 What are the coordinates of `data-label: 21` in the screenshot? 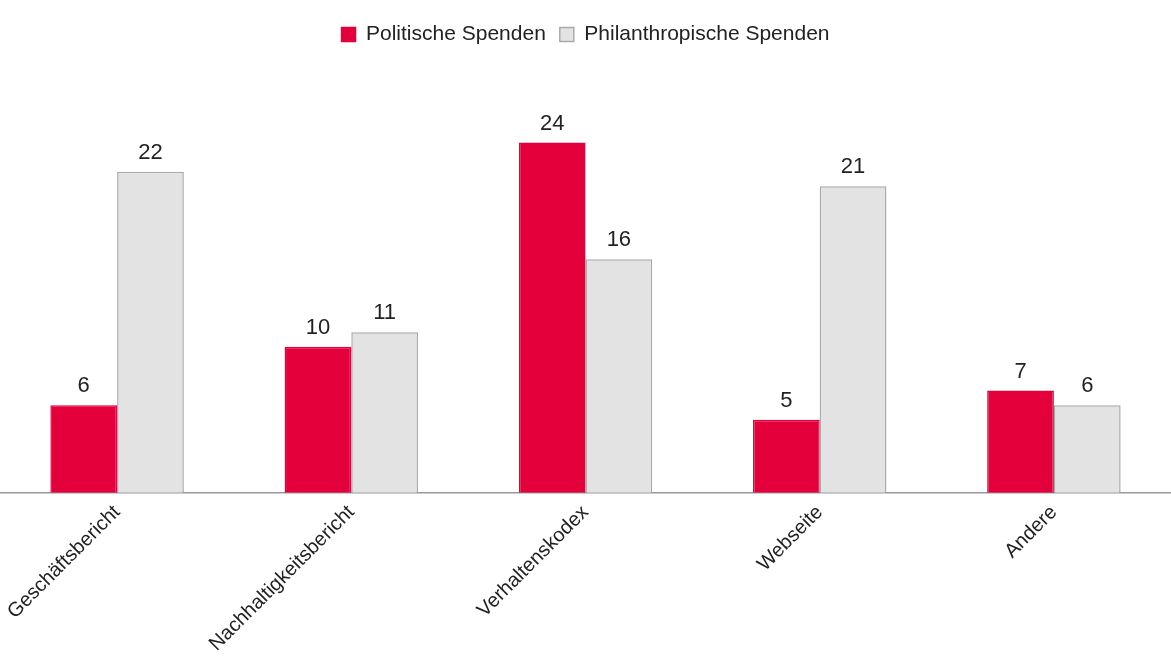 It's located at (853, 166).